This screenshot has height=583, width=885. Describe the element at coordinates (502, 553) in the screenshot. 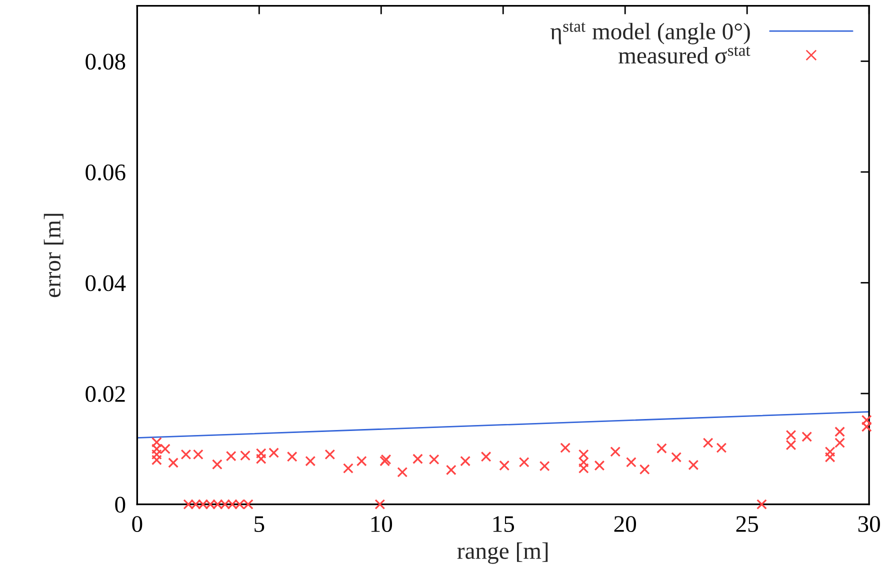

I see `x-axis-title: range [m]` at that location.